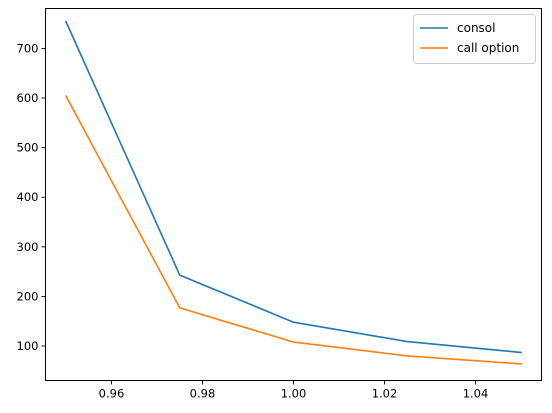 The height and width of the screenshot is (413, 552). Describe the element at coordinates (112, 394) in the screenshot. I see `x-tick-label: 0.96` at that location.